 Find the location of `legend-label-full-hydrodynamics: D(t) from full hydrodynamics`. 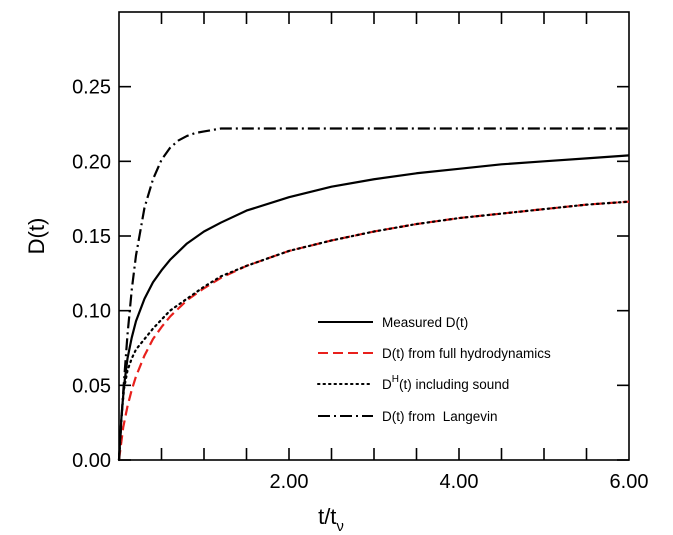

legend-label-full-hydrodynamics: D(t) from full hydrodynamics is located at coordinates (466, 353).